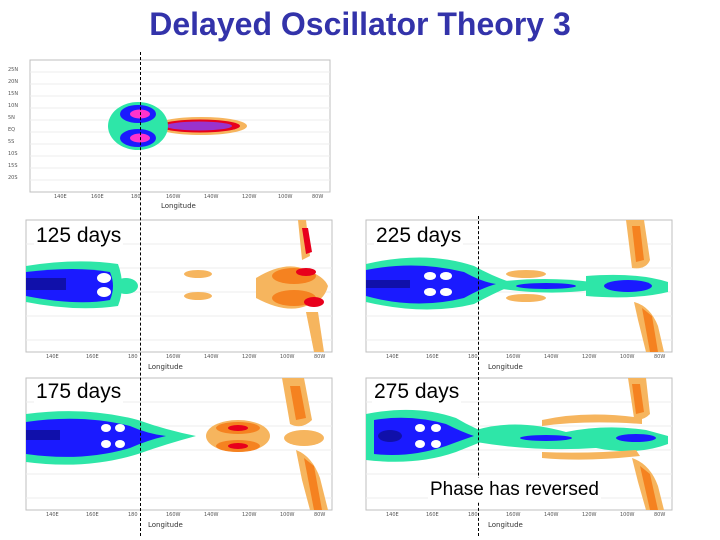 This screenshot has height=540, width=720. What do you see at coordinates (304, 438) in the screenshot?
I see `east-contour` at bounding box center [304, 438].